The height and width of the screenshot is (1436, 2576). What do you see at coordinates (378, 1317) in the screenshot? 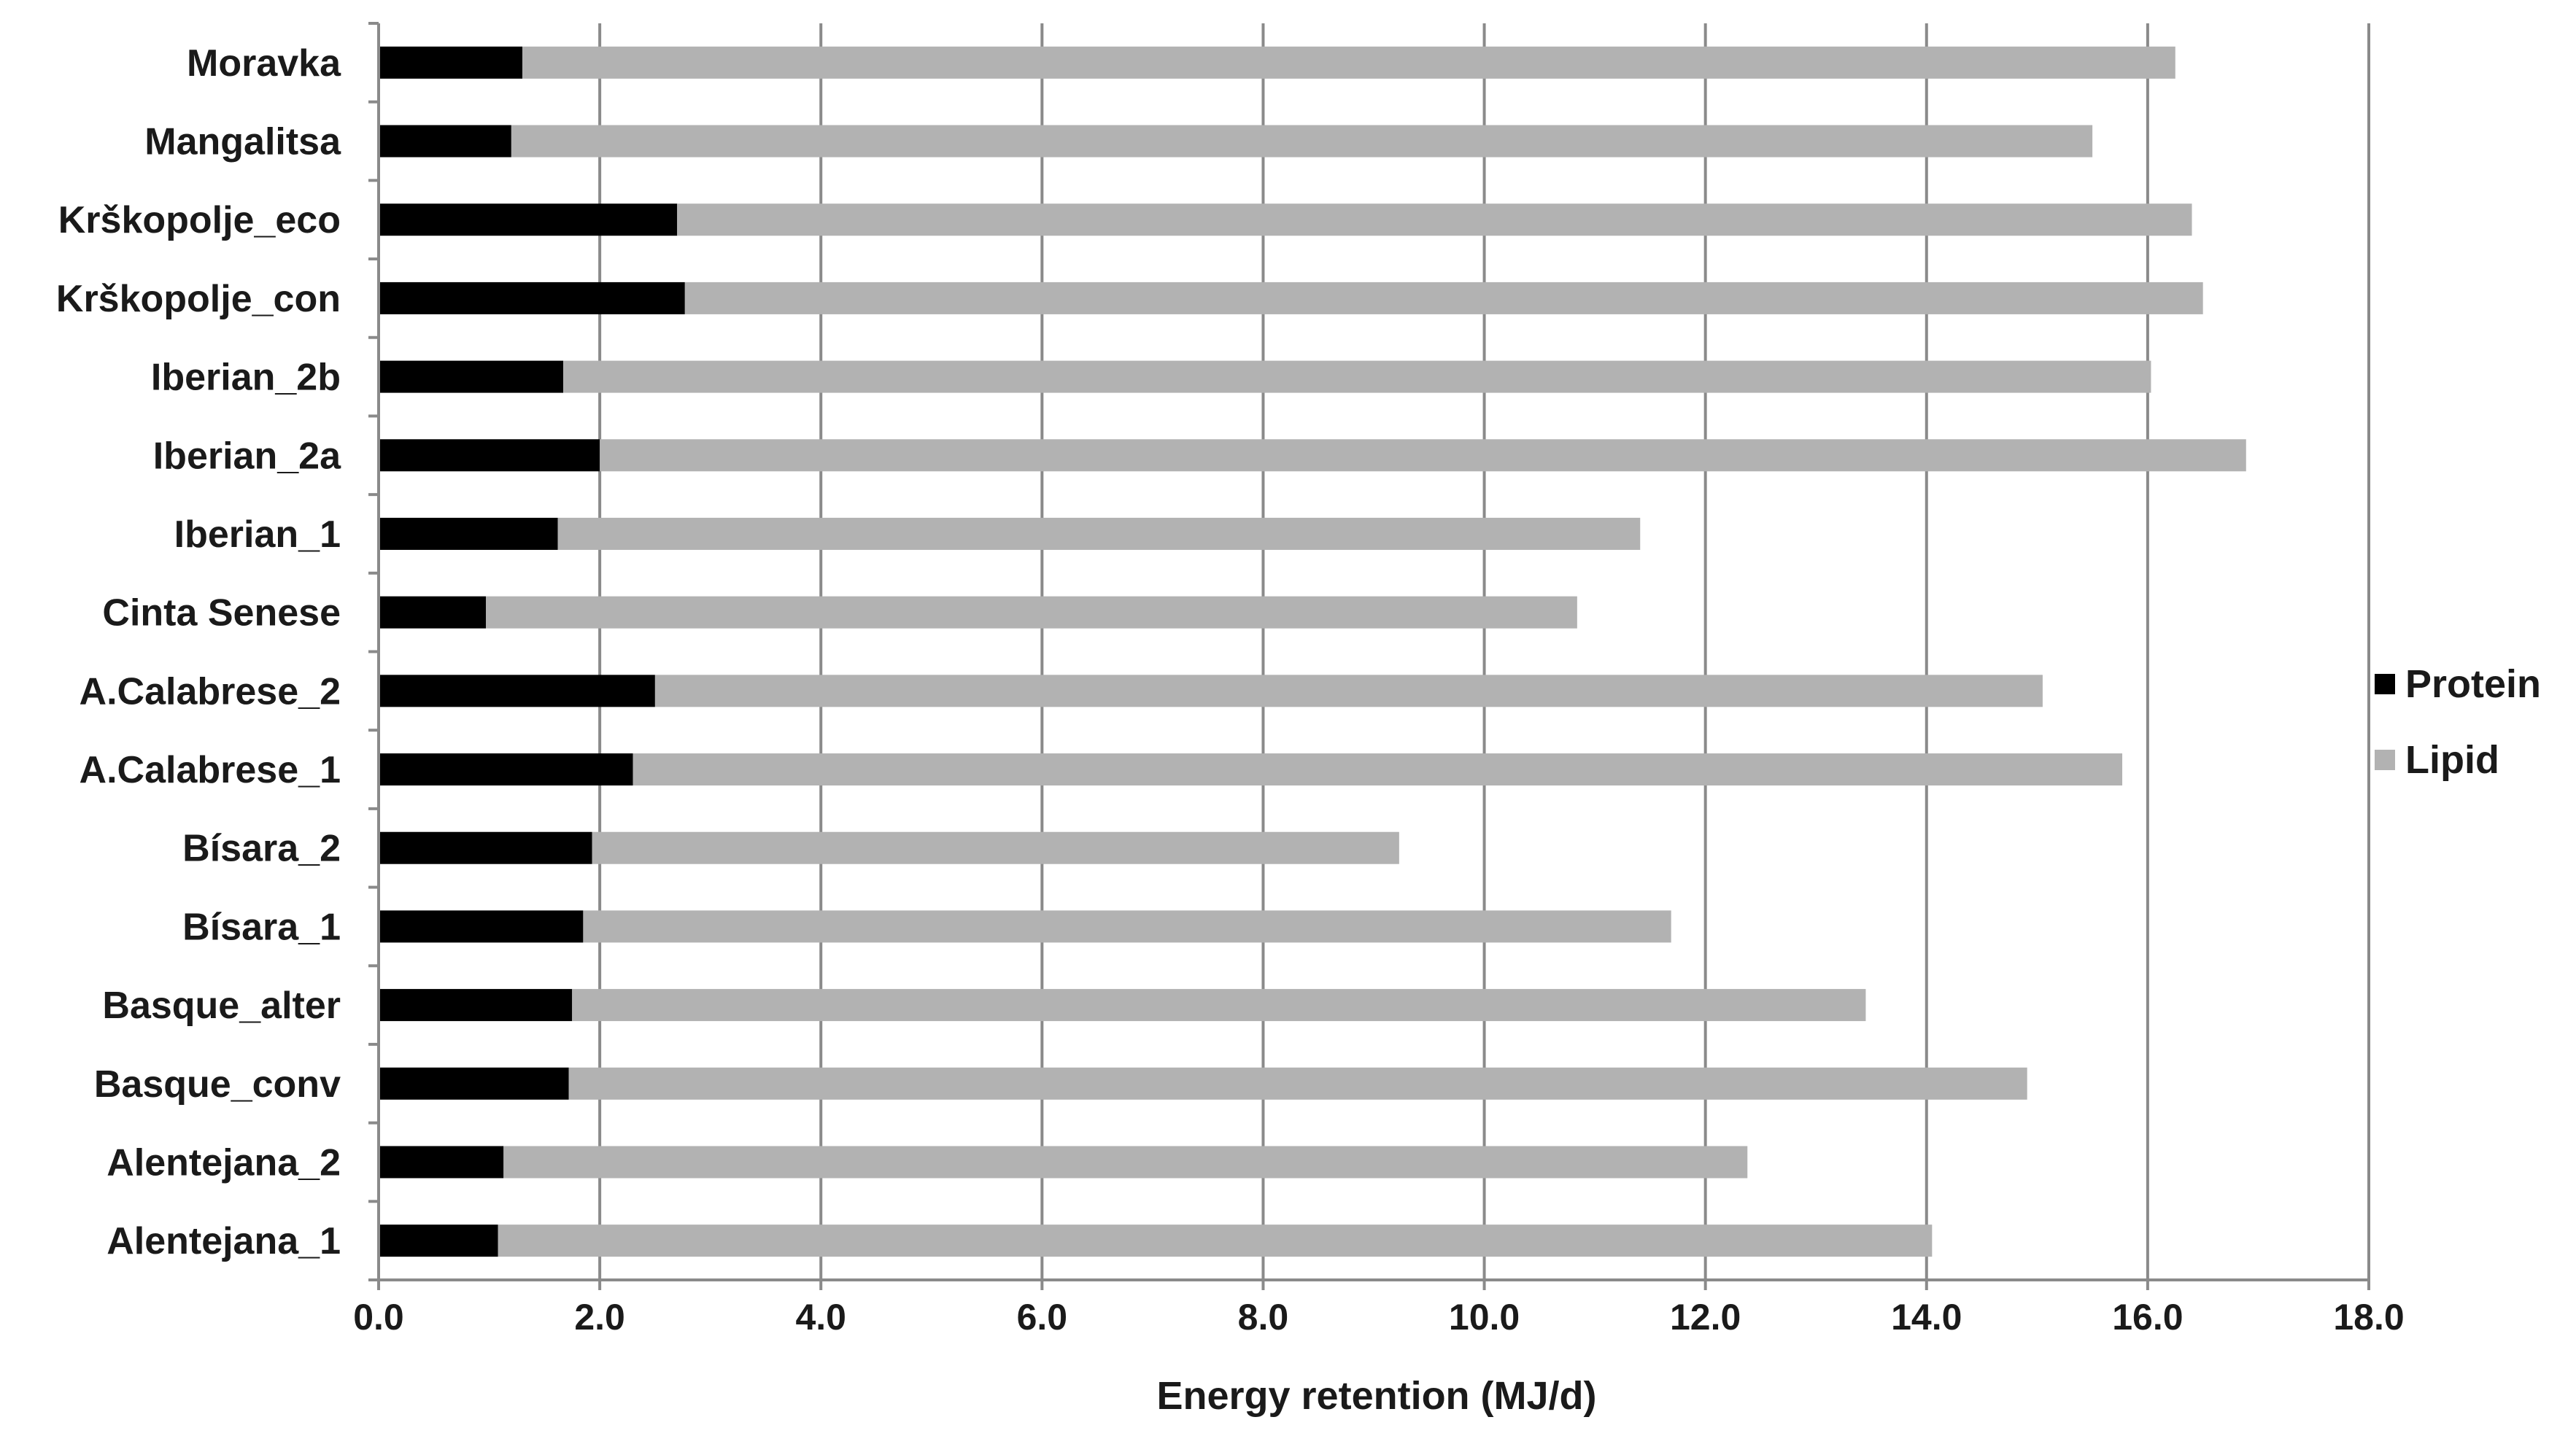
I see `x-tick-label: 0.0` at bounding box center [378, 1317].